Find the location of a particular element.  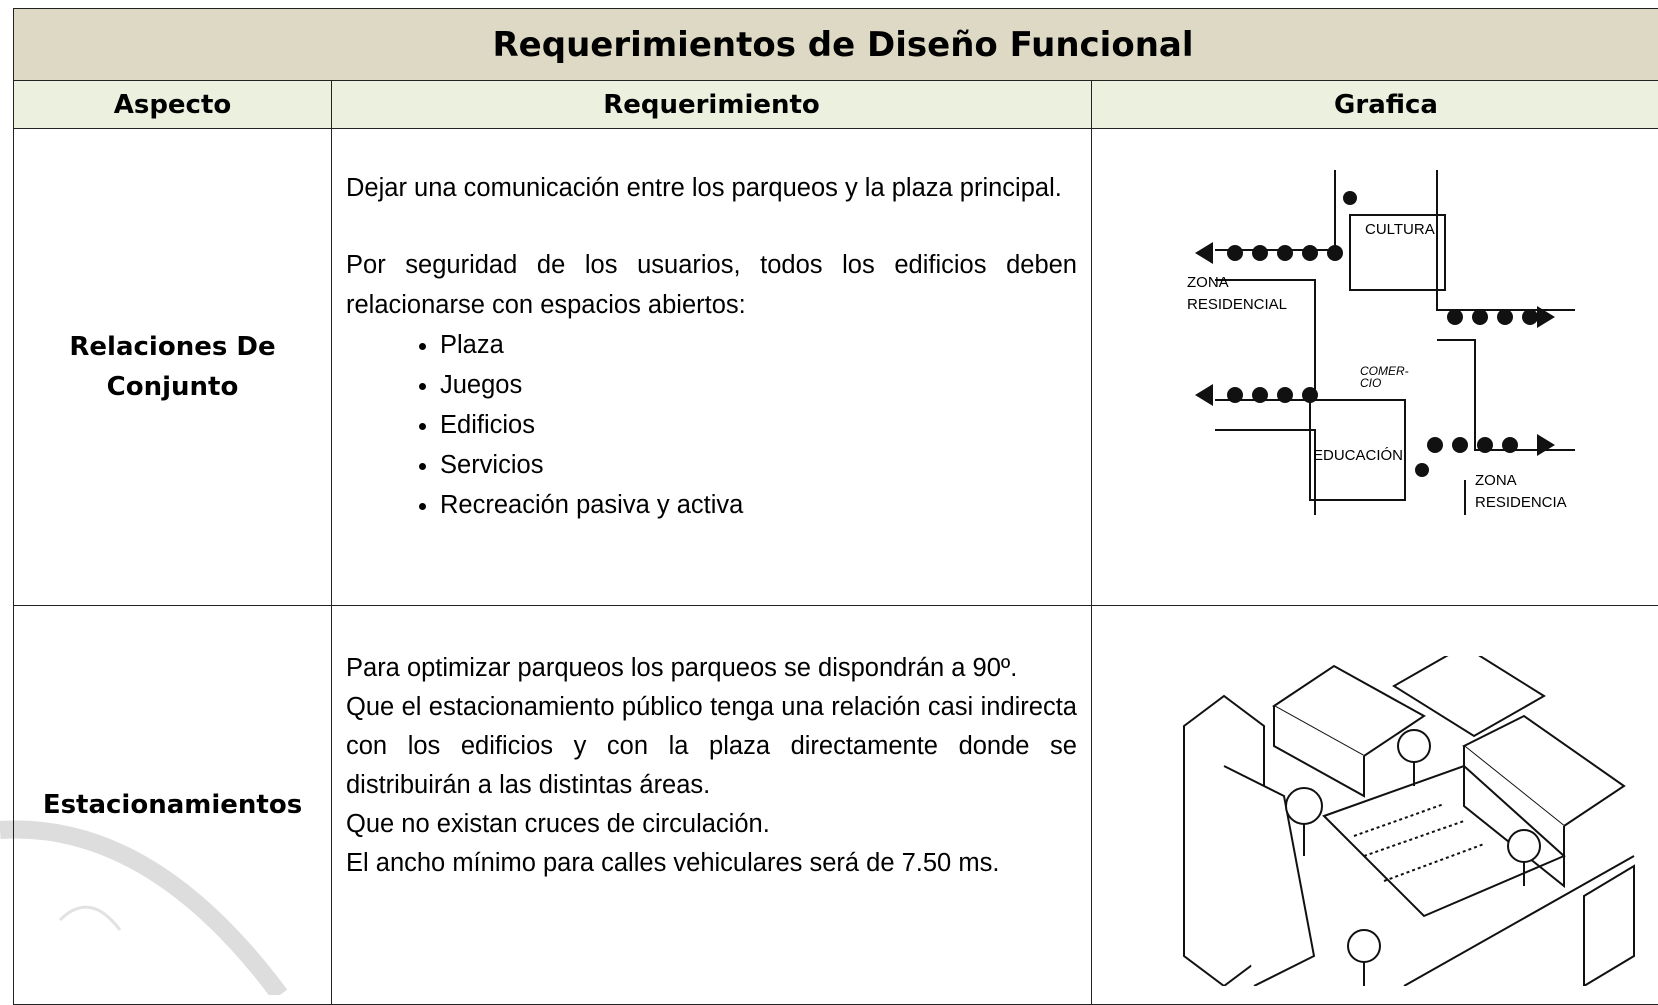

watermark is located at coordinates (144, 907).